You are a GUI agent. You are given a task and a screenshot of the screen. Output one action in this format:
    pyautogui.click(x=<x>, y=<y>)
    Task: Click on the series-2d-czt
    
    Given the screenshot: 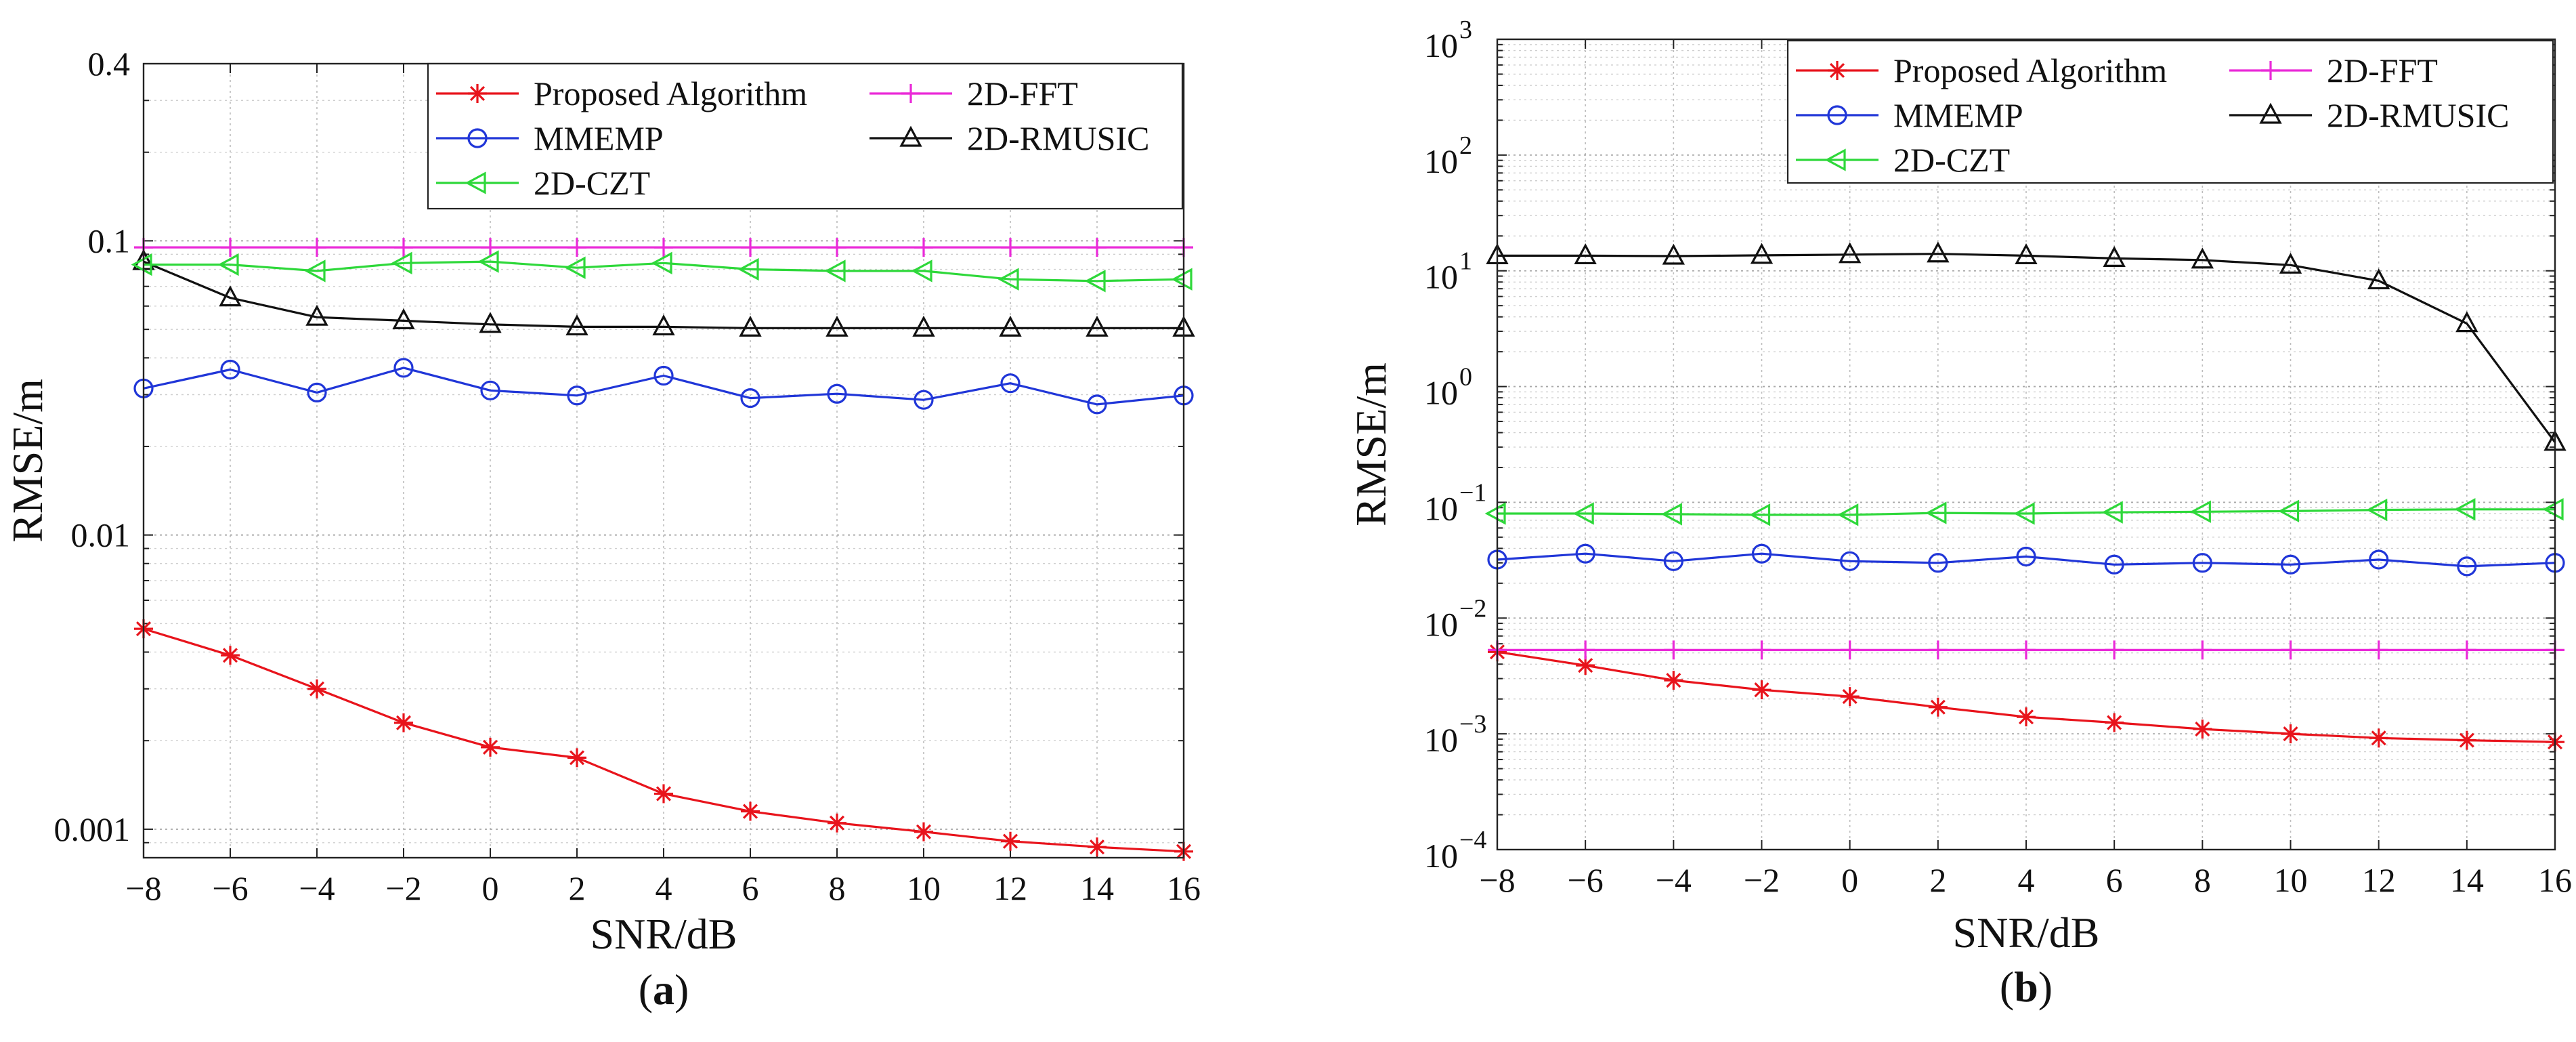 What is the action you would take?
    pyautogui.click(x=2024, y=512)
    